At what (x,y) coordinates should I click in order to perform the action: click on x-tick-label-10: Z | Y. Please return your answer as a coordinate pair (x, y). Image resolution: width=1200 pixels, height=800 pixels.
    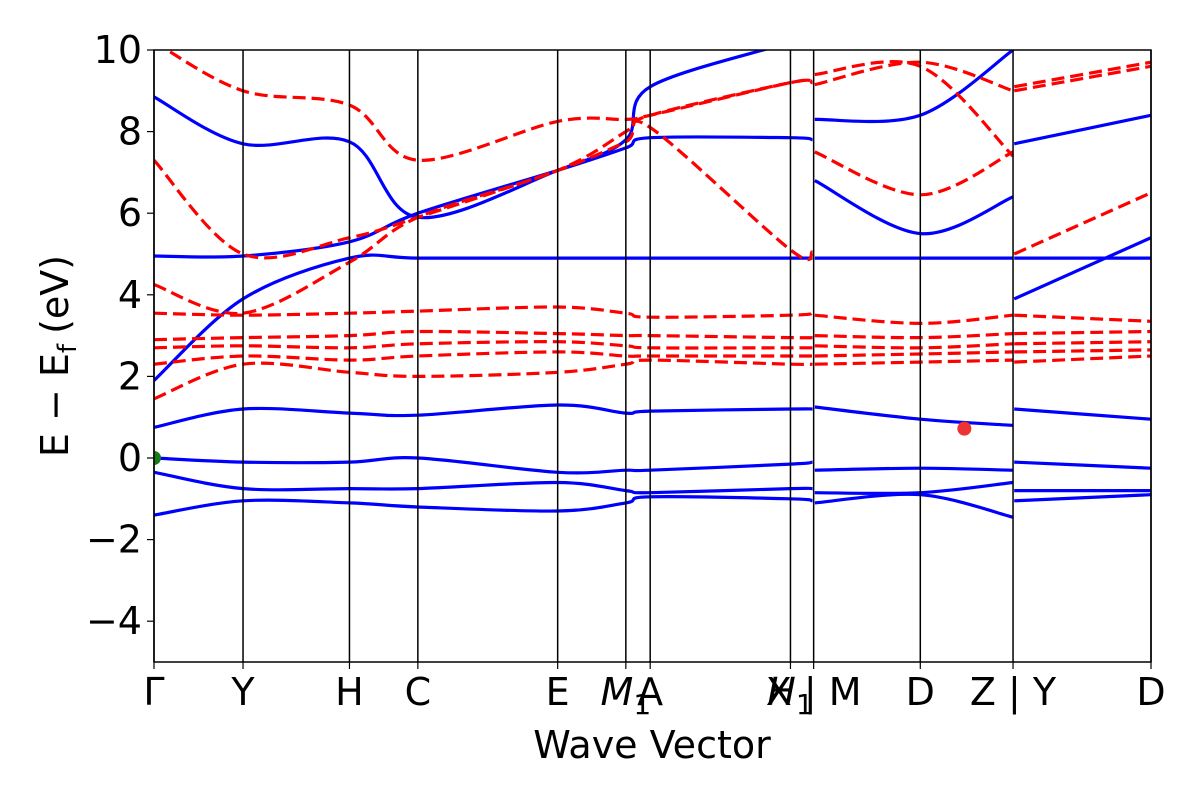
    Looking at the image, I should click on (1013, 692).